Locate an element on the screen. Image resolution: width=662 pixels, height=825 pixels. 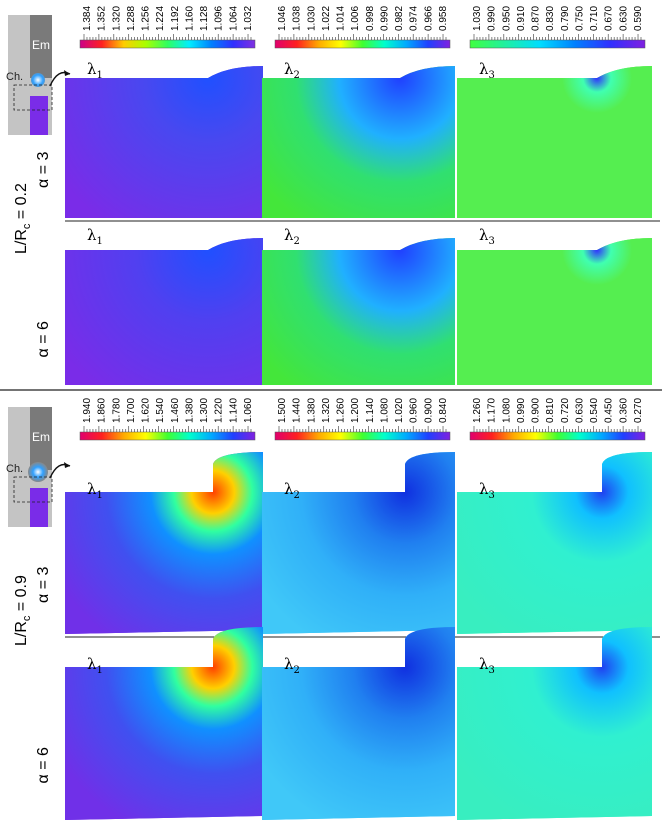
colorbar-label: 0.870 is located at coordinates (536, 18).